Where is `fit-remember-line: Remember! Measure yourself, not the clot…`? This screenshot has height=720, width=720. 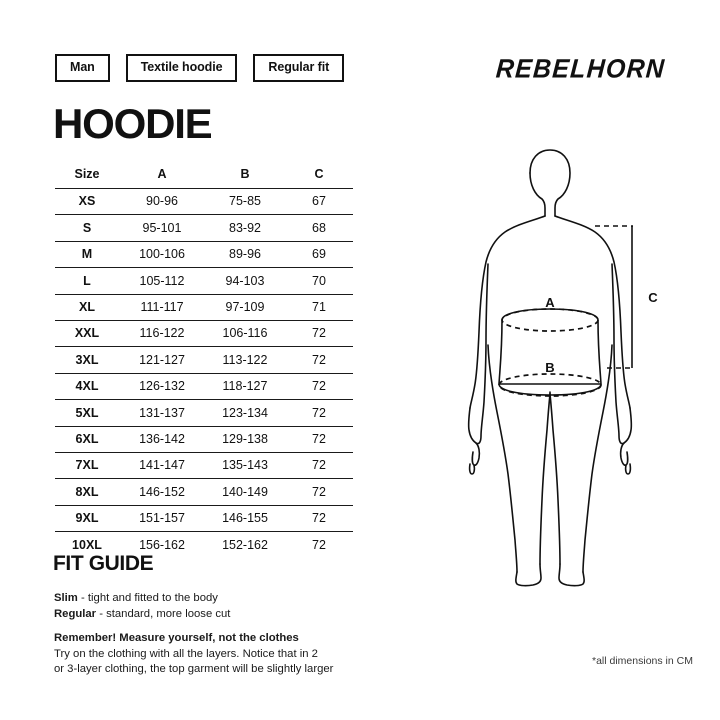 fit-remember-line: Remember! Measure yourself, not the clot… is located at coordinates (176, 638).